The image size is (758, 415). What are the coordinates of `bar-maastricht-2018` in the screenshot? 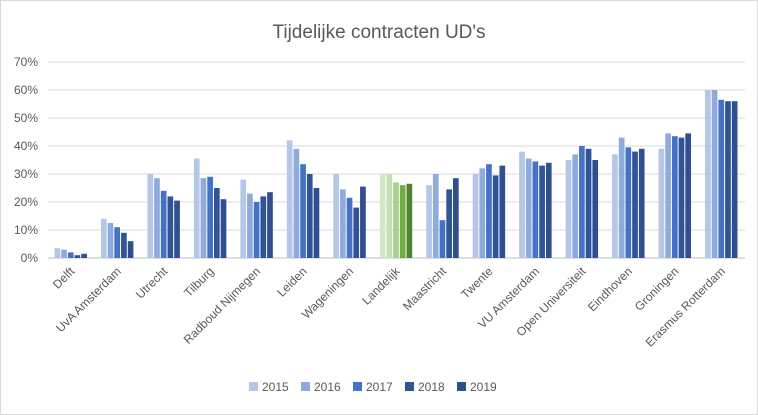 It's located at (449, 223).